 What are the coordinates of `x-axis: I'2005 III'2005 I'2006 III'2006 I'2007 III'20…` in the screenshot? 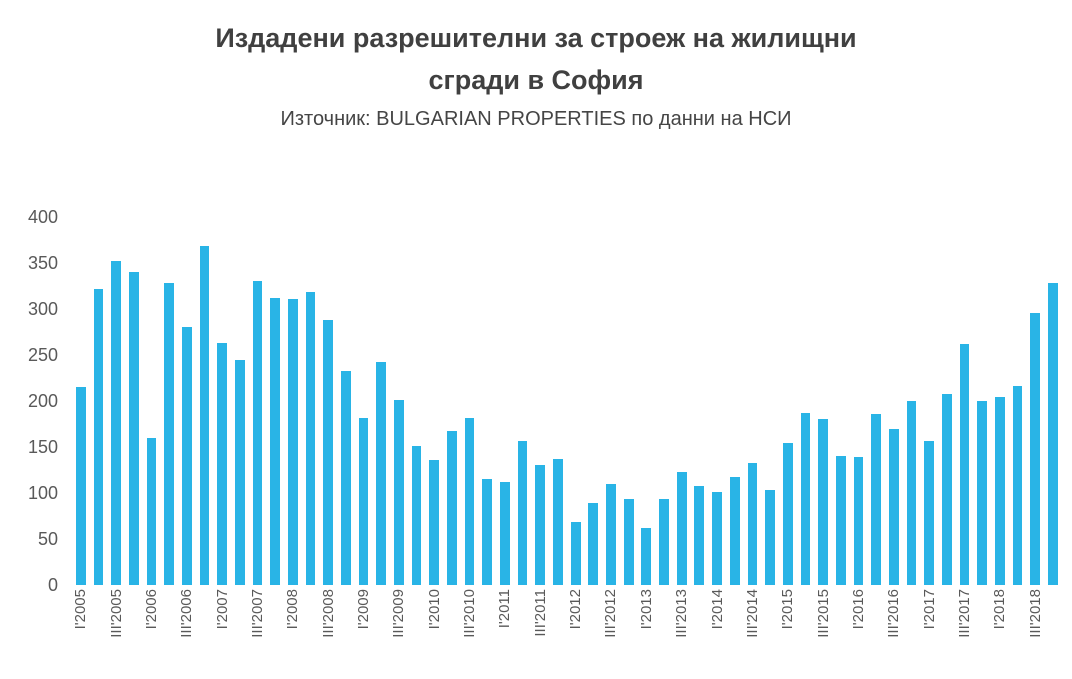 It's located at (567, 625).